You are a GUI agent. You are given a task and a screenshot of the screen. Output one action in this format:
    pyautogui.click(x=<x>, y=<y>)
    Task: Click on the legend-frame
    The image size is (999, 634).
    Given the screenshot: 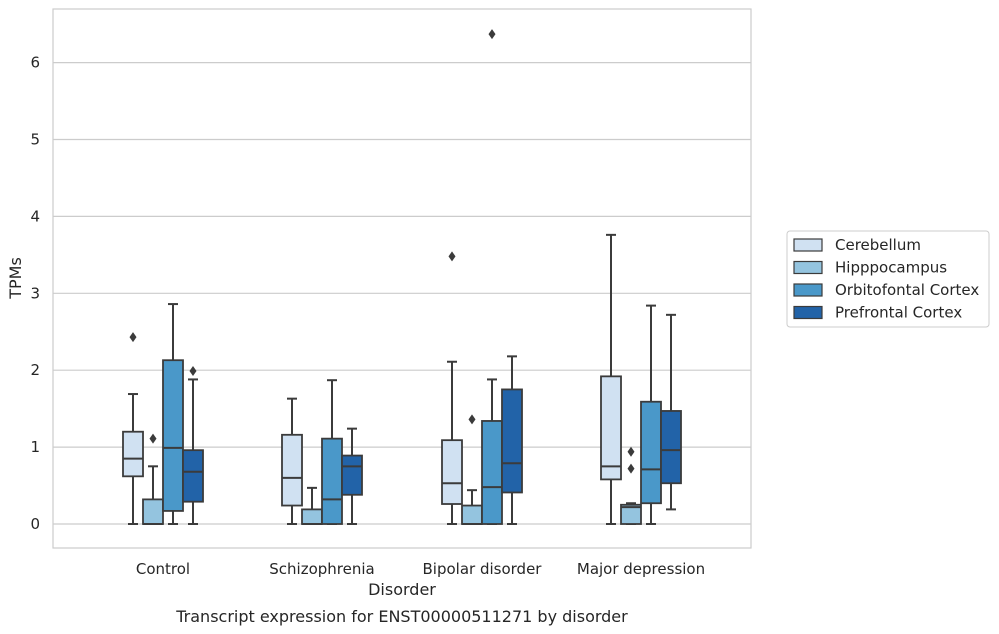 What is the action you would take?
    pyautogui.click(x=888, y=279)
    